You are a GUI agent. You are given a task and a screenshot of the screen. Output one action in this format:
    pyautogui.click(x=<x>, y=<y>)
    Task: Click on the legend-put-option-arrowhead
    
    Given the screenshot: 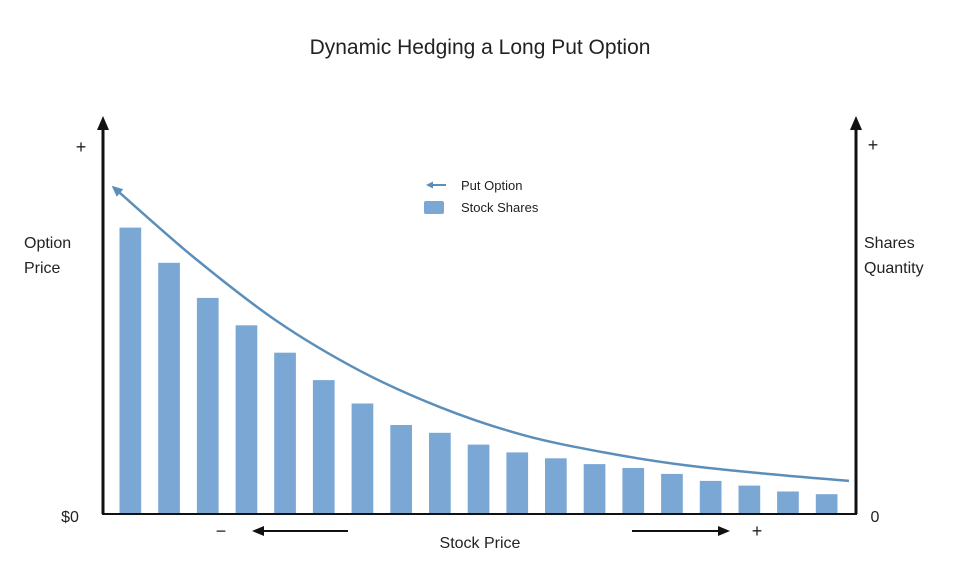 What is the action you would take?
    pyautogui.click(x=429, y=185)
    